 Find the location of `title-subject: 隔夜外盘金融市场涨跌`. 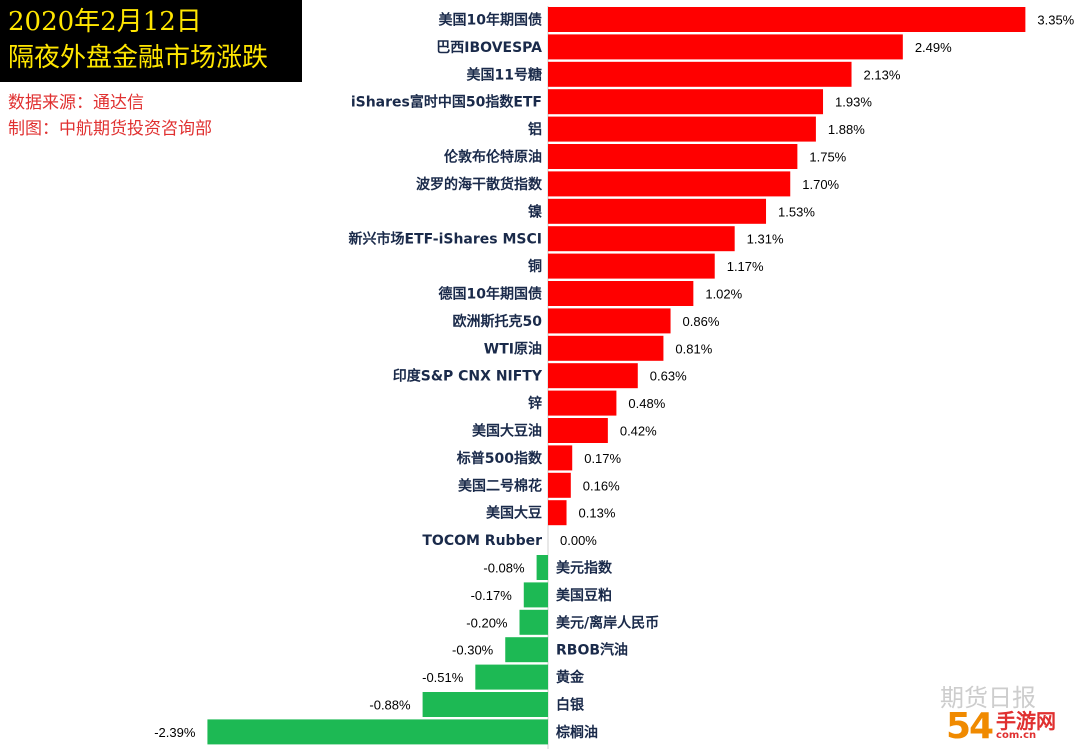

title-subject: 隔夜外盘金融市场涨跌 is located at coordinates (138, 58).